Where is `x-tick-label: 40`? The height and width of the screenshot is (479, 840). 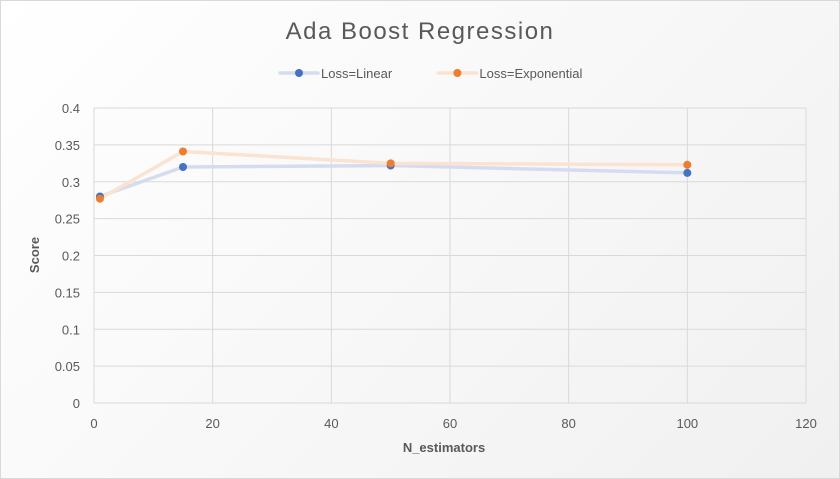 x-tick-label: 40 is located at coordinates (331, 423).